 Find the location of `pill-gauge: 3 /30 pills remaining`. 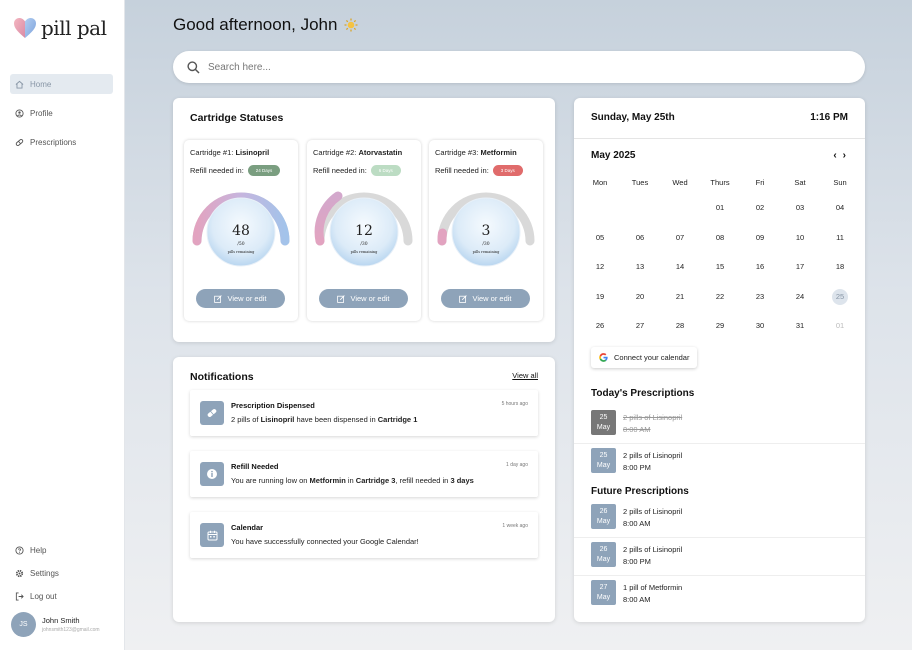

pill-gauge: 3 /30 pills remaining is located at coordinates (486, 229).